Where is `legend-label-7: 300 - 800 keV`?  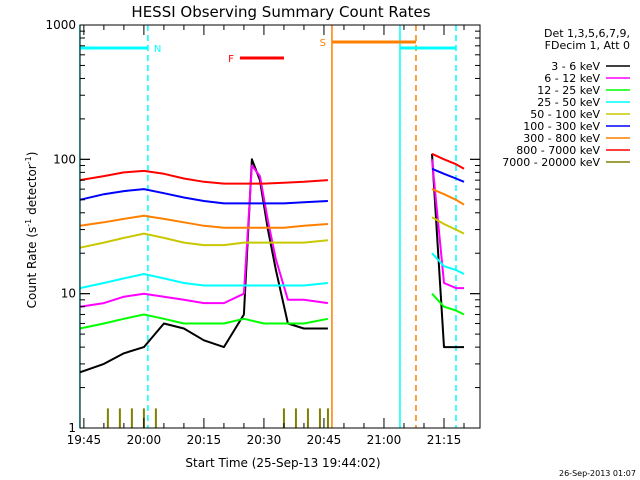
legend-label-7: 300 - 800 keV is located at coordinates (561, 138).